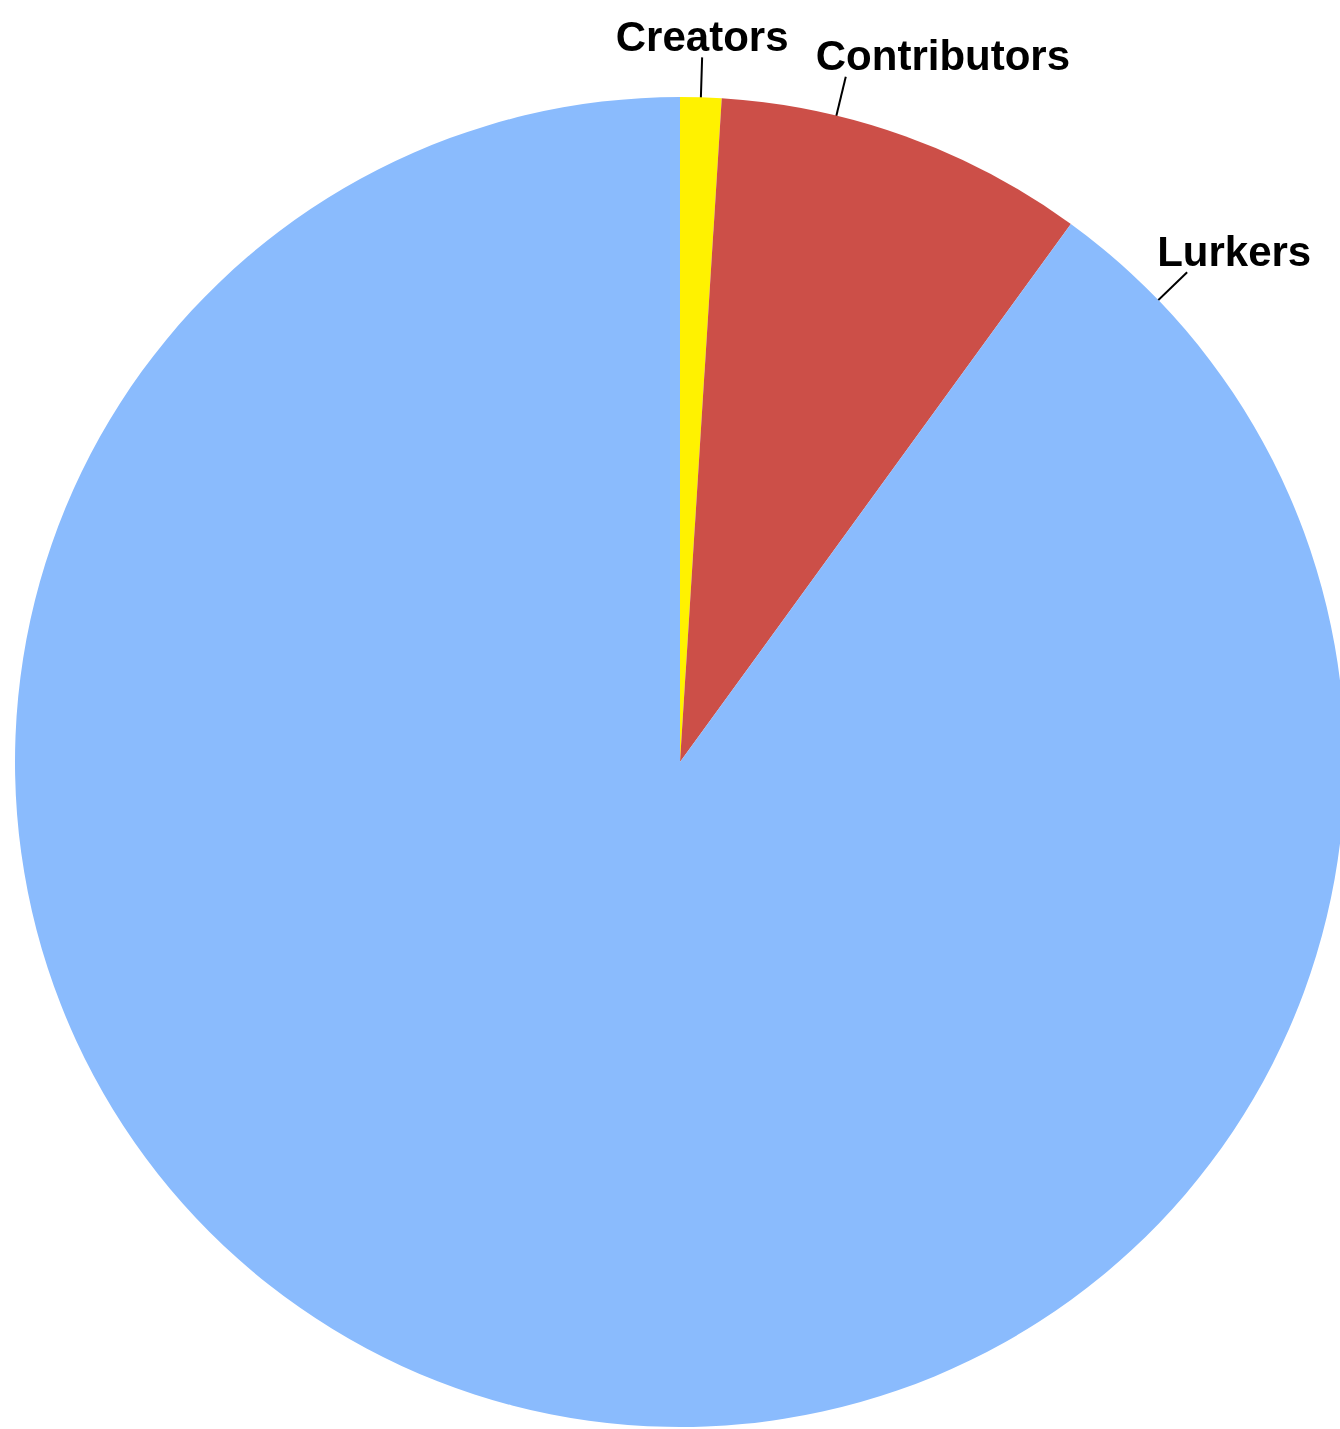  What do you see at coordinates (1234, 251) in the screenshot?
I see `slice-label: Lurkers` at bounding box center [1234, 251].